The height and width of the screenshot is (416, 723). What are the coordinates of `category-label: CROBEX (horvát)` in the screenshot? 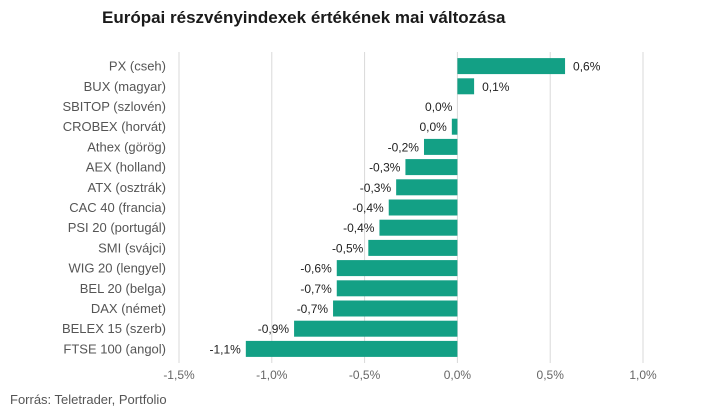 It's located at (114, 126).